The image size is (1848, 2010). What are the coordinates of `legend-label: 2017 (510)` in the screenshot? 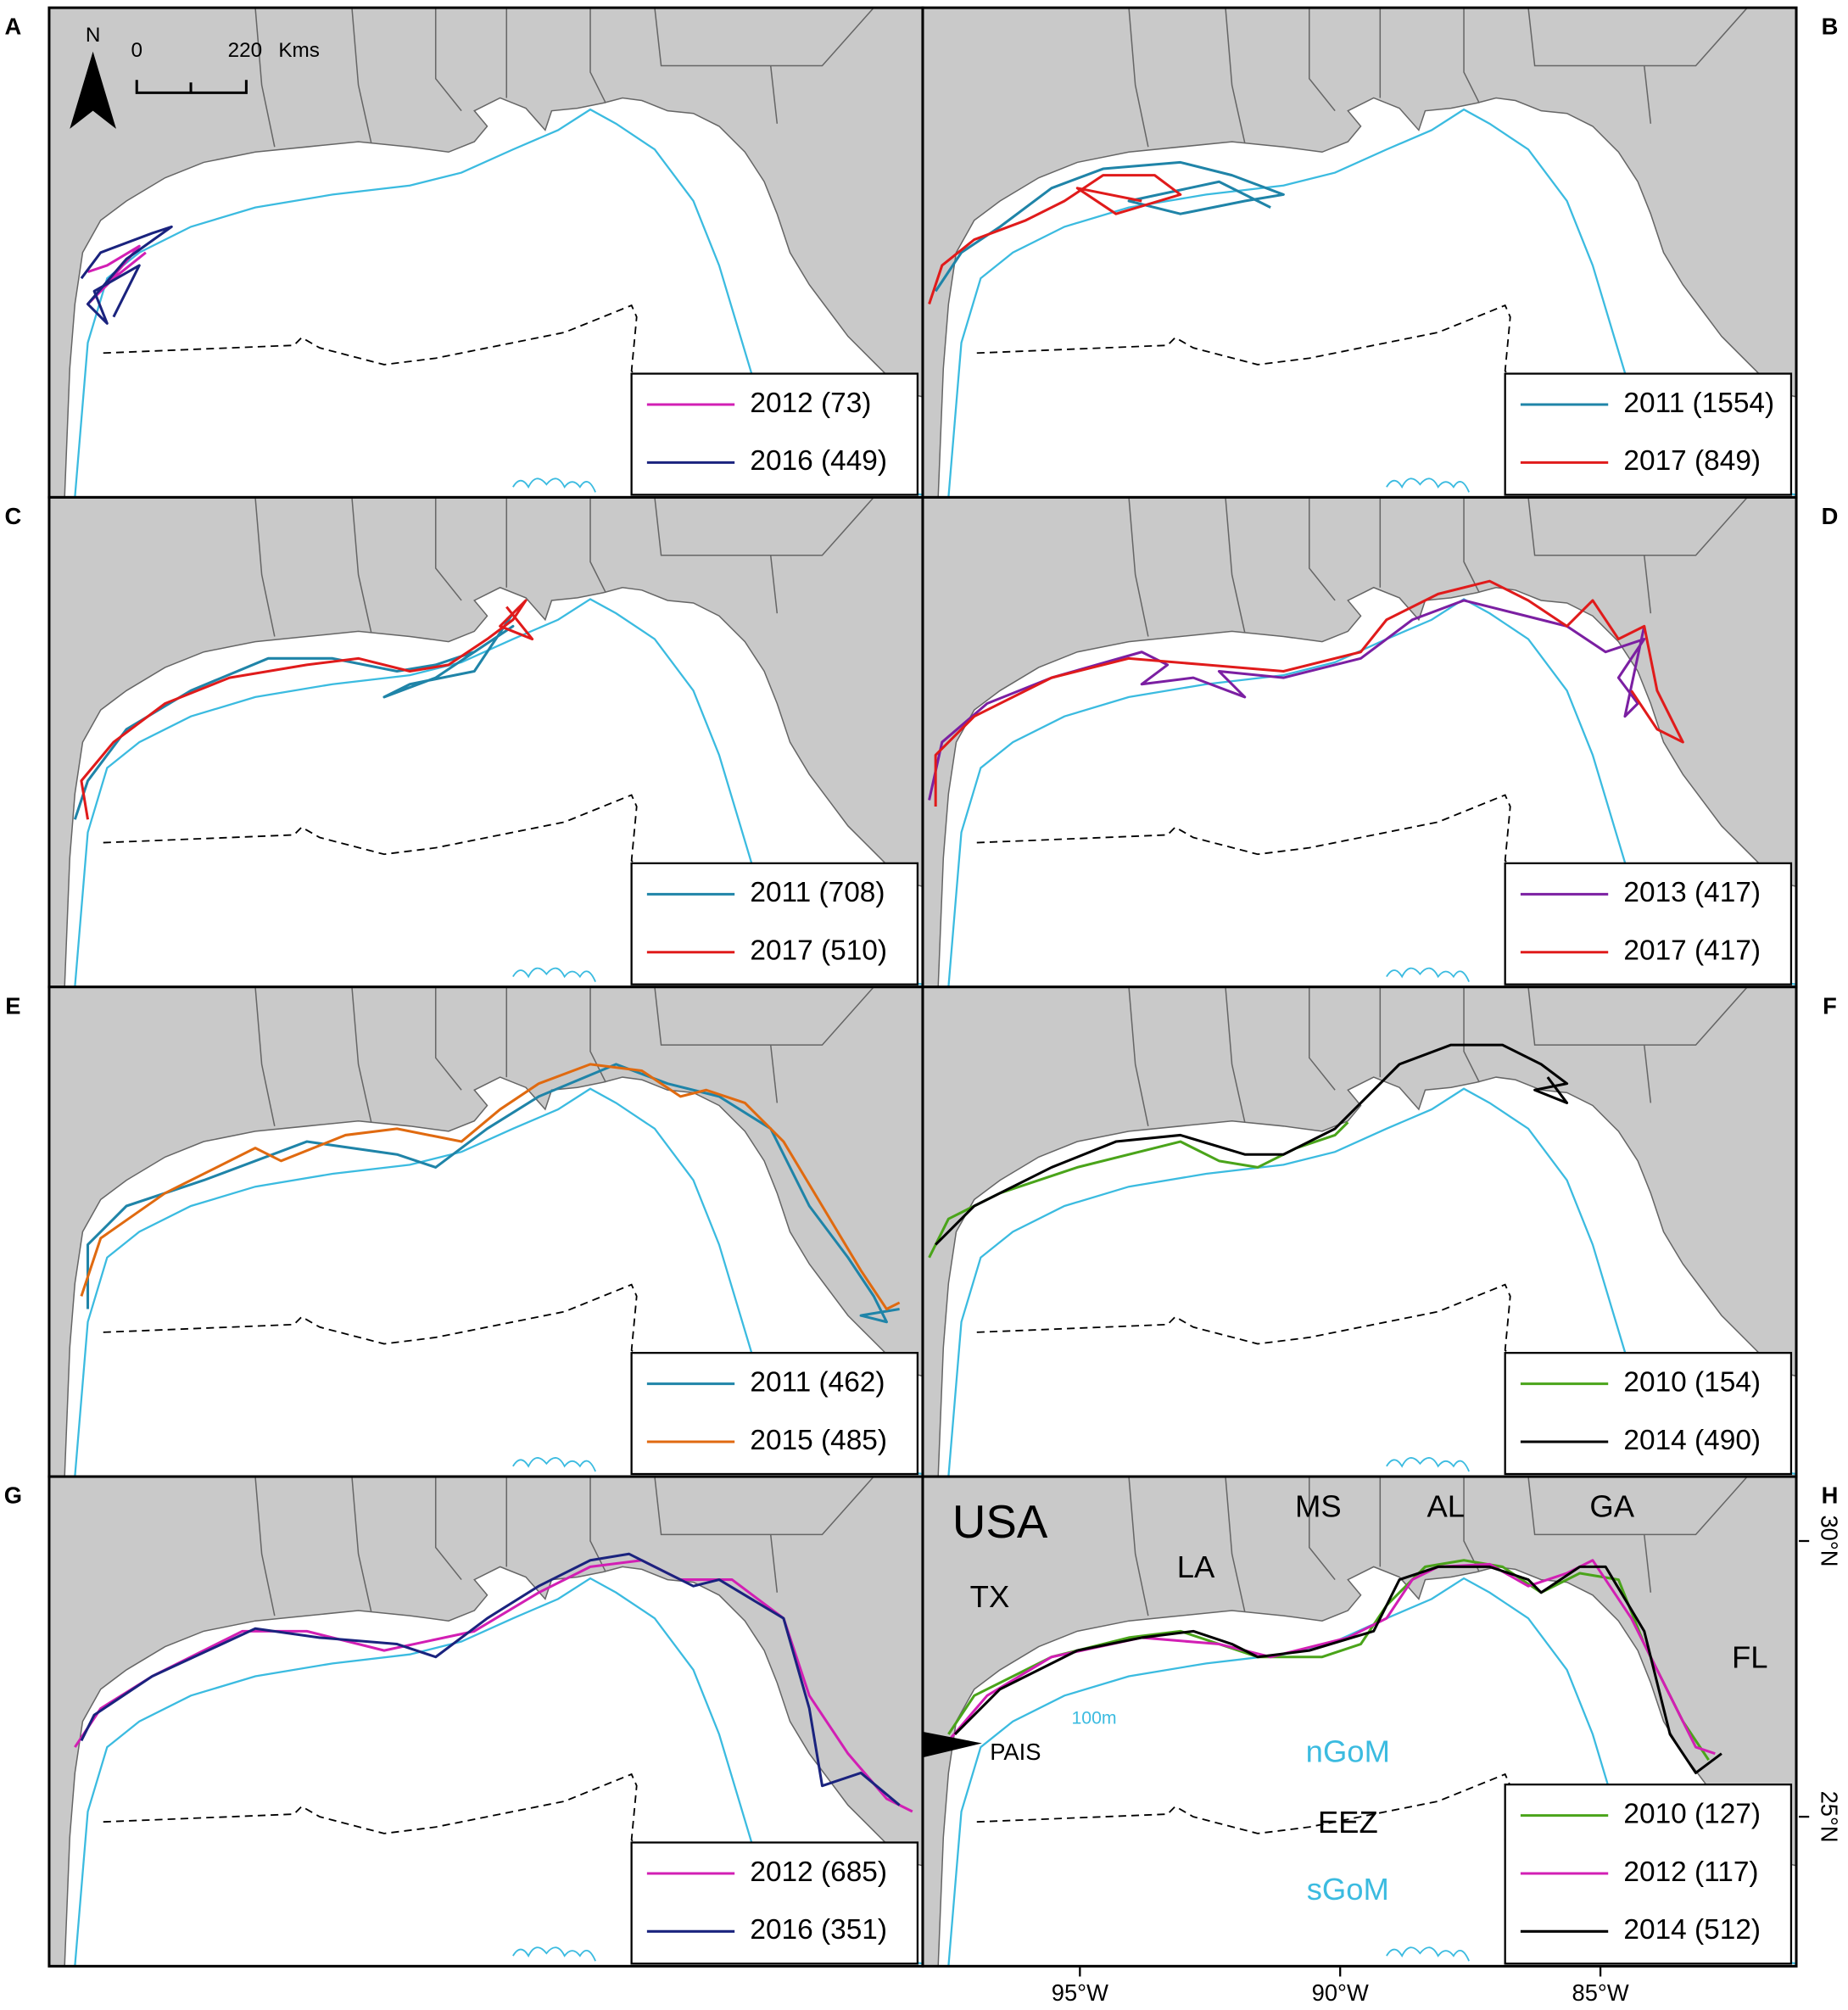 It's located at (819, 951).